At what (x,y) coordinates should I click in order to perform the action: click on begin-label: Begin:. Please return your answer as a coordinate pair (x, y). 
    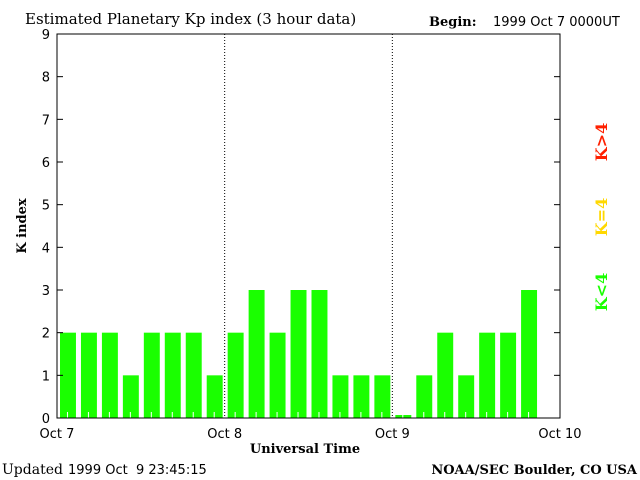
    Looking at the image, I should click on (453, 22).